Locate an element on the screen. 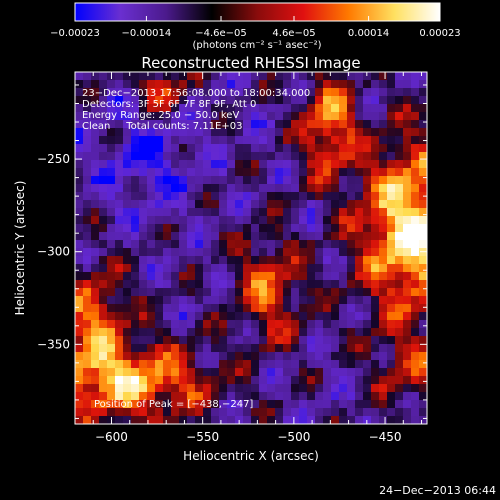  detectors-label: Detectors: 3F 5F 6F 7F 8F 9F, Att 0 is located at coordinates (169, 104).